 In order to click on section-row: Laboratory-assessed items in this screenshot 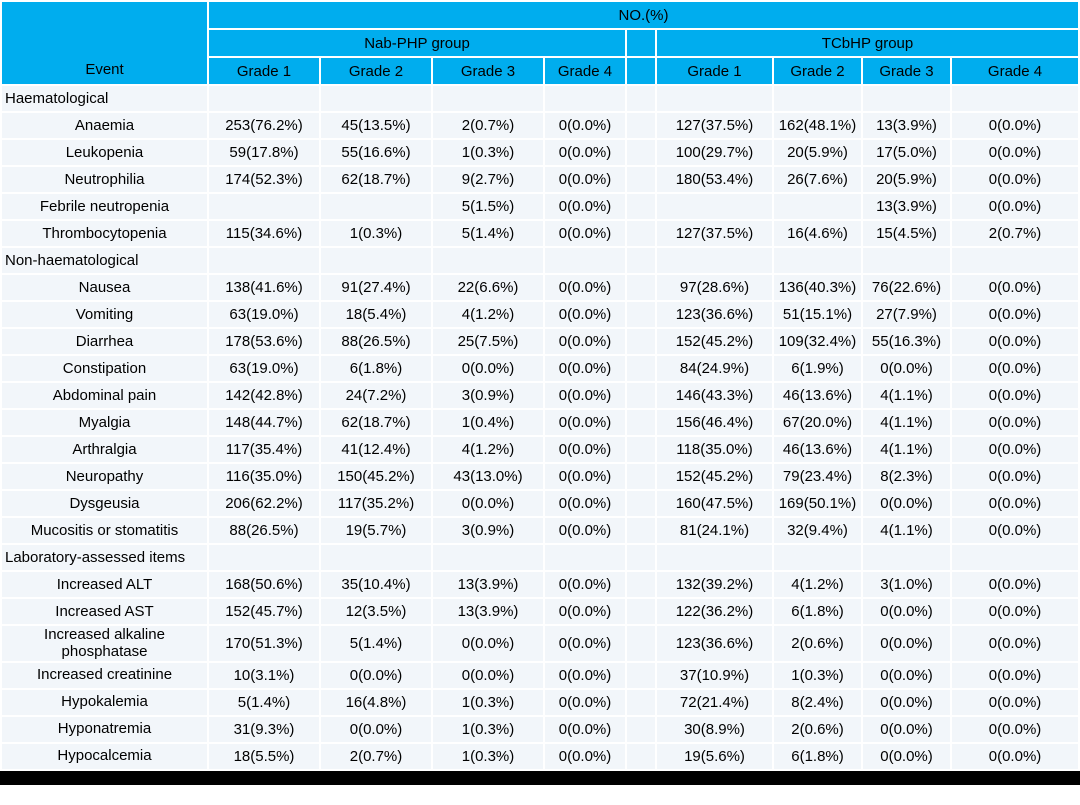, I will do `click(540, 557)`.